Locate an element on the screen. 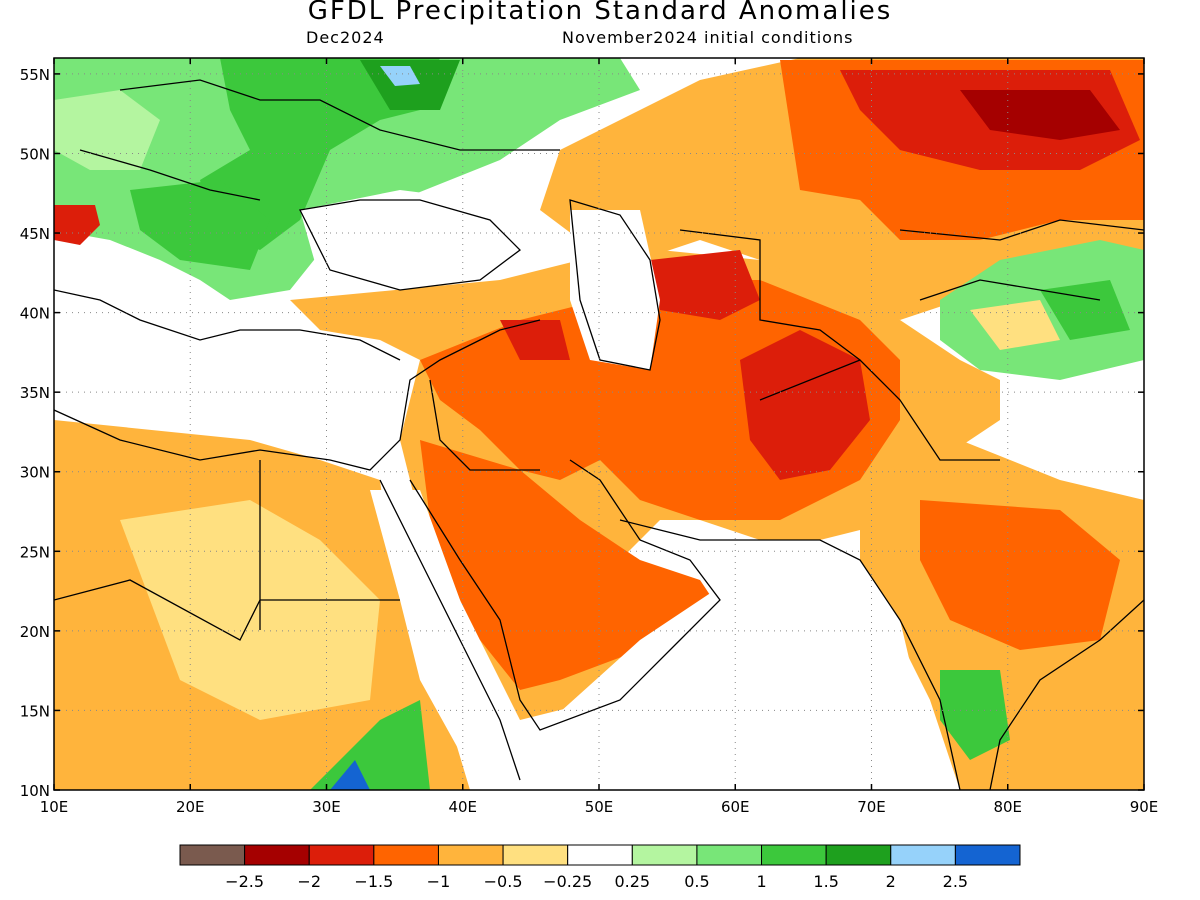  lon-label: 90E is located at coordinates (1144, 807).